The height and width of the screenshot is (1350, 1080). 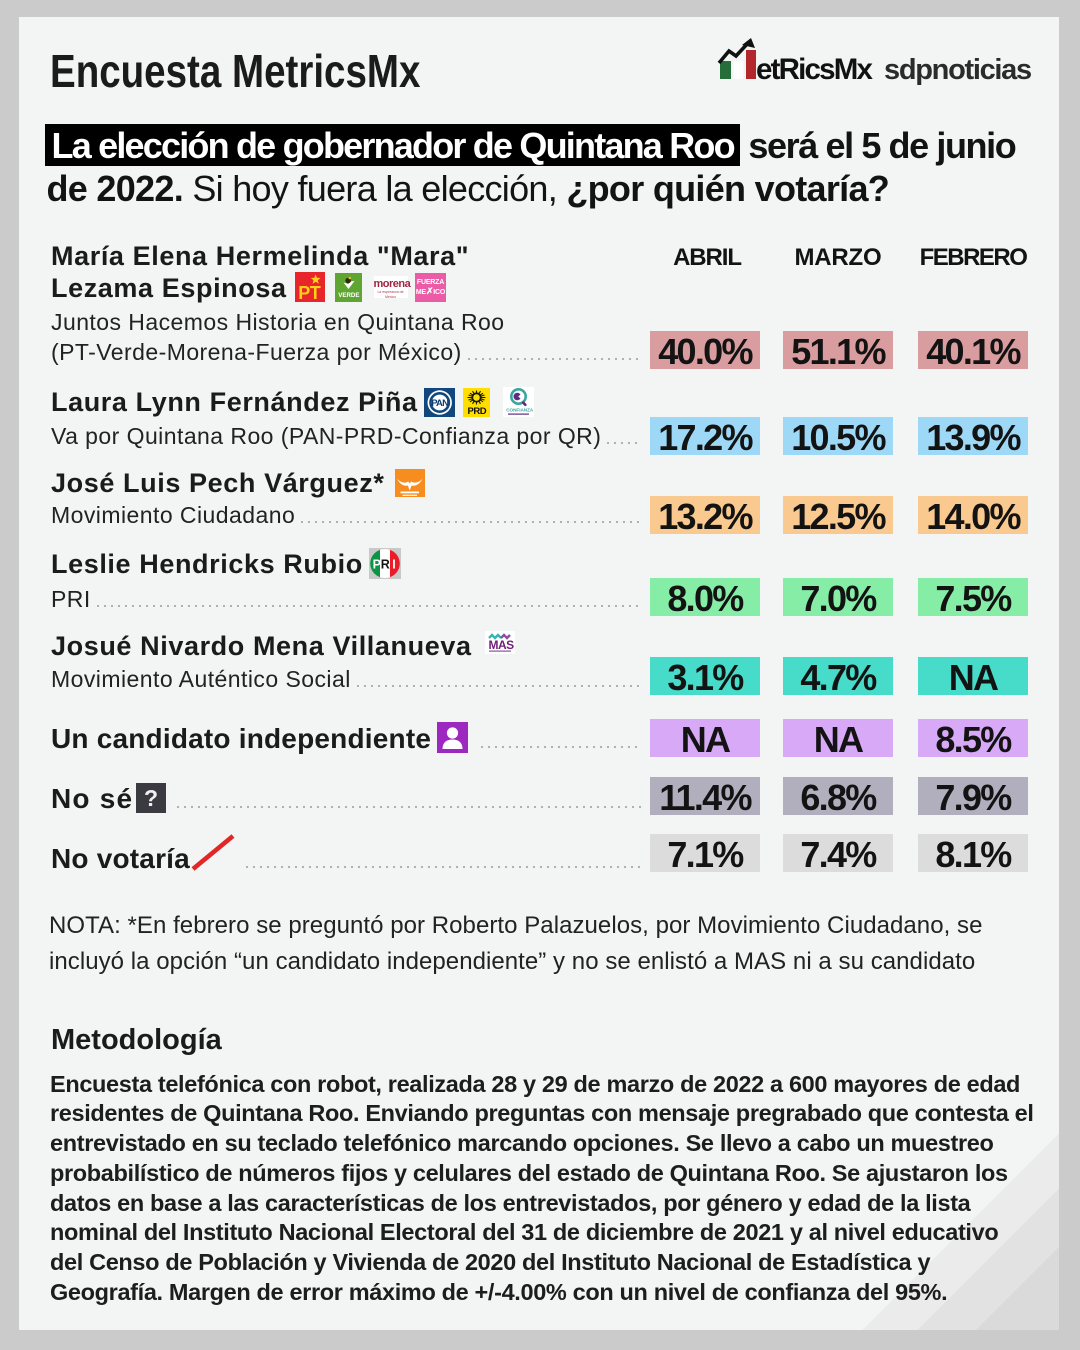 What do you see at coordinates (309, 292) in the screenshot?
I see `svg-text: PT` at bounding box center [309, 292].